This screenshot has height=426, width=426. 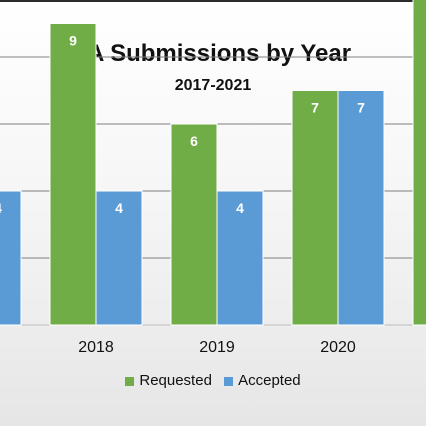 I want to click on chart-subtitle: 2017-2021, so click(x=213, y=85).